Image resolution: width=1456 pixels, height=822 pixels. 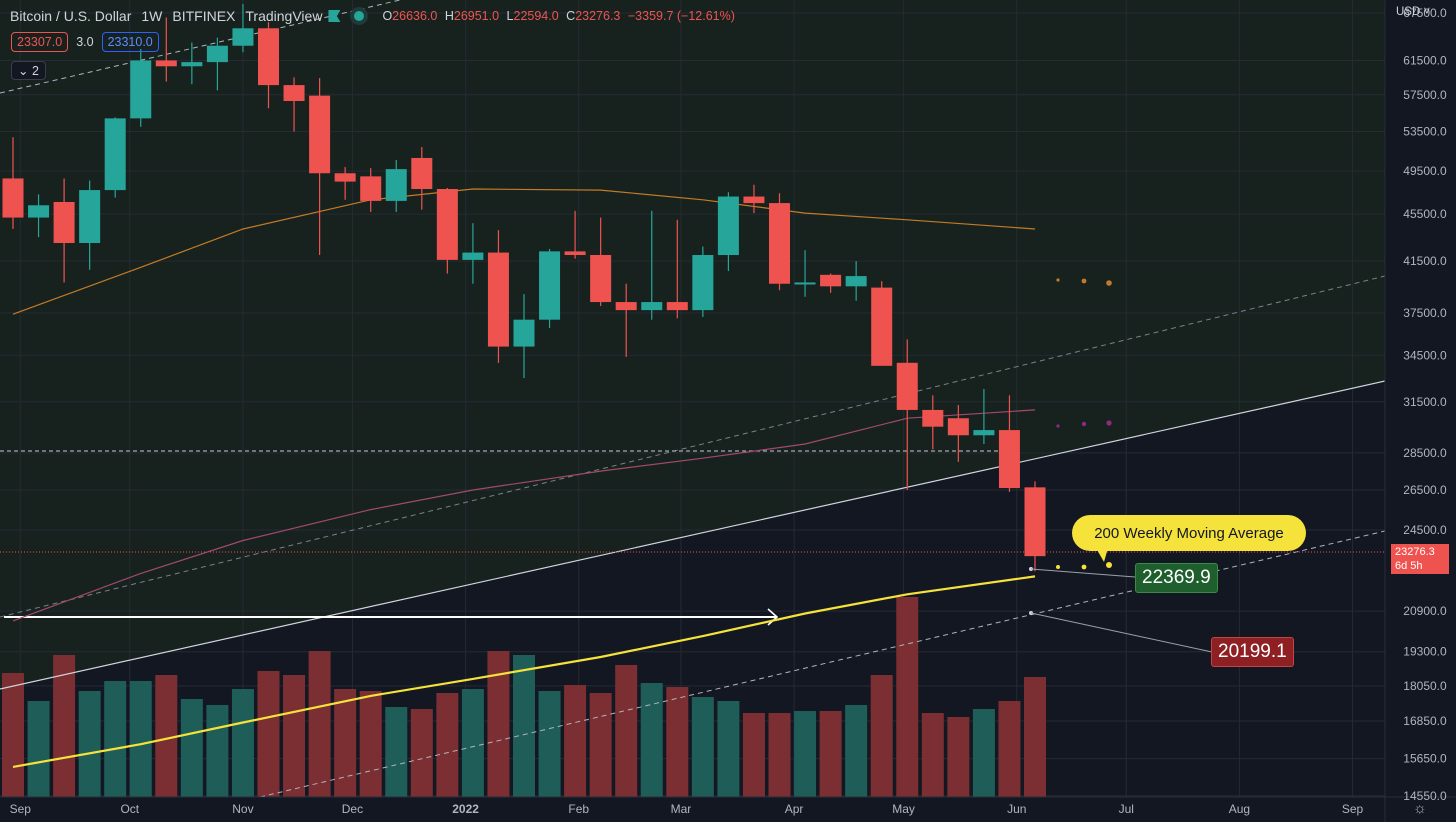 I want to click on time-tick-label: Nov, so click(x=242, y=809).